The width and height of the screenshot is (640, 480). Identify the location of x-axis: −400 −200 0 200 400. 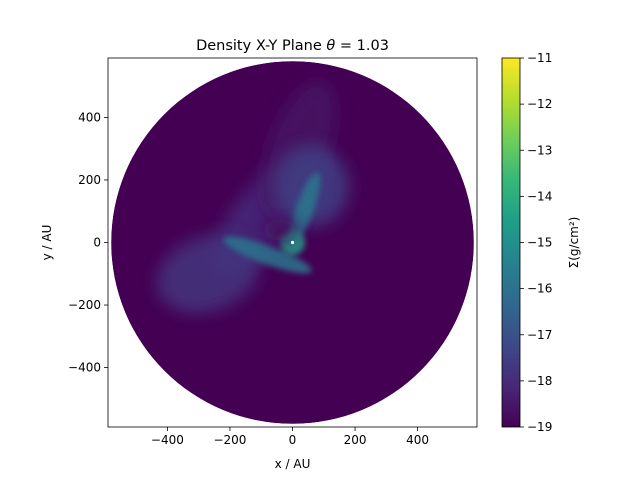
(290, 437).